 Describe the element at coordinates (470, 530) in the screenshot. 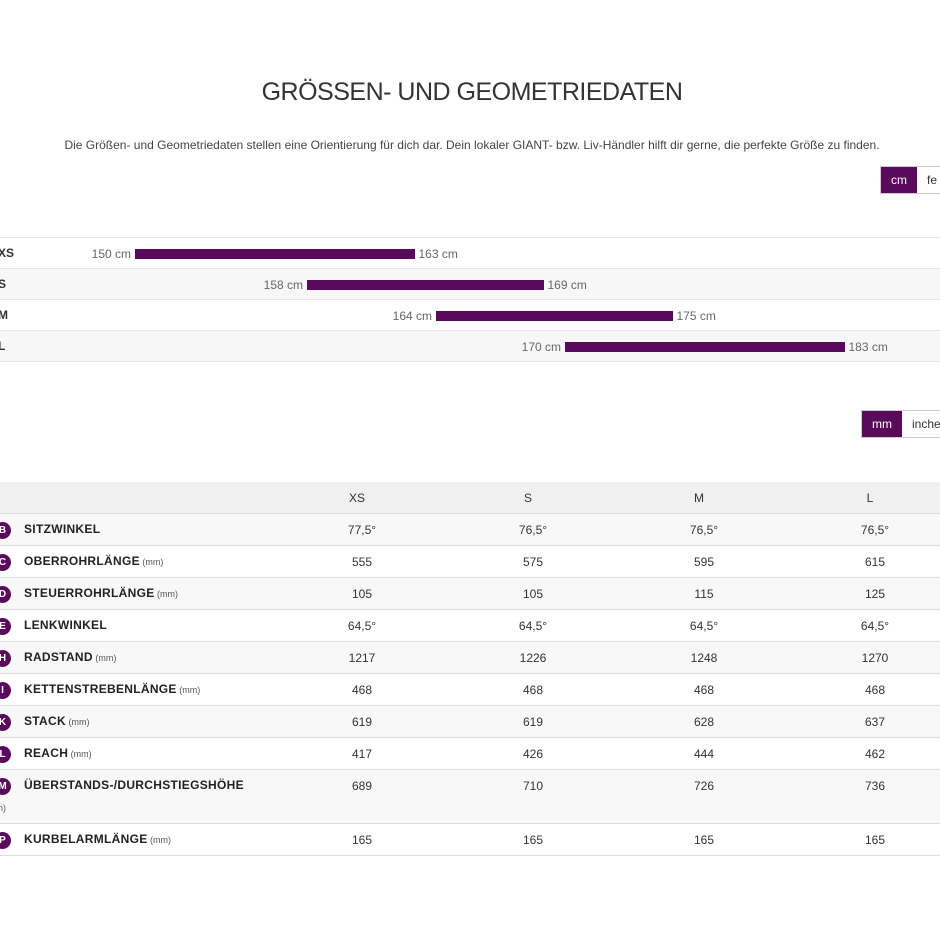

I see `geometry-row: B SITZWINKEL 77,5° 76,5° 76,5° 76,5°` at that location.